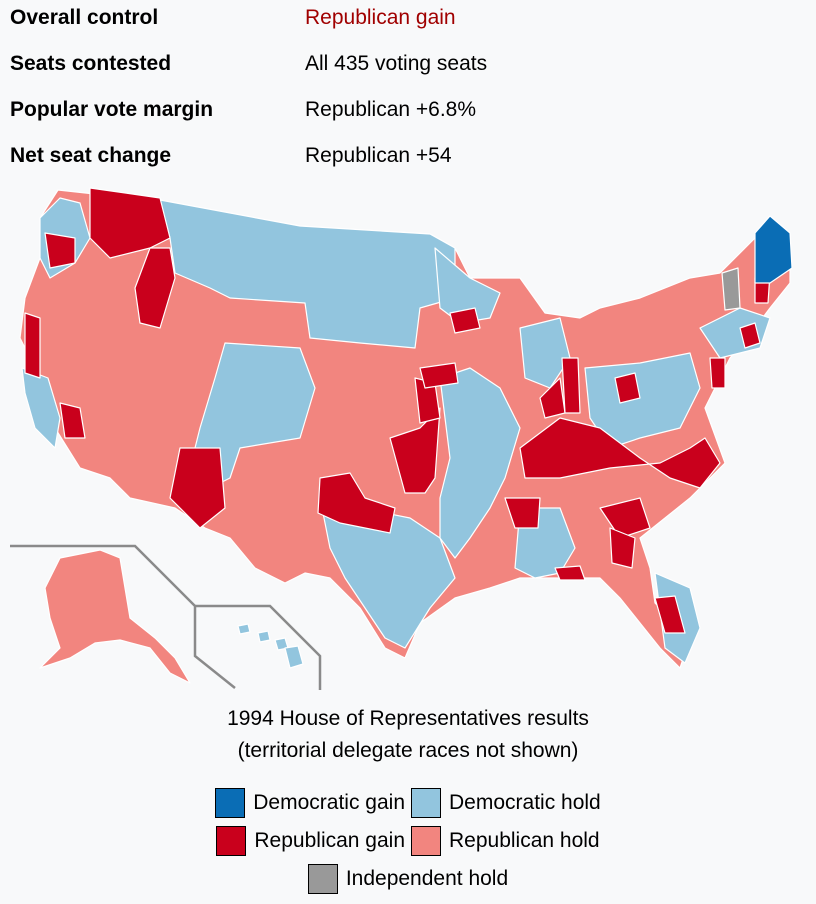 The image size is (816, 904). I want to click on stat-label: Net seat change, so click(91, 155).